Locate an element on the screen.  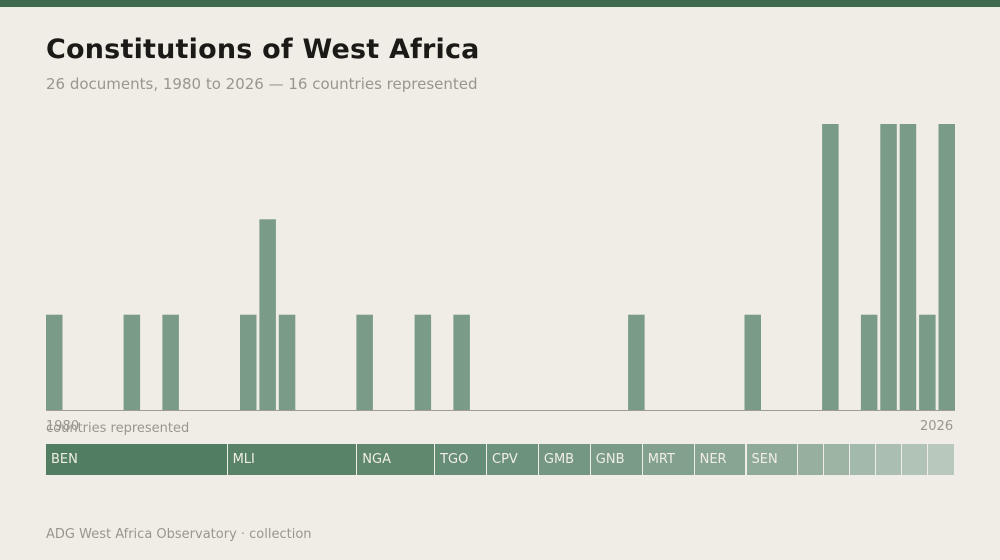
bar-2026 is located at coordinates (946, 267).